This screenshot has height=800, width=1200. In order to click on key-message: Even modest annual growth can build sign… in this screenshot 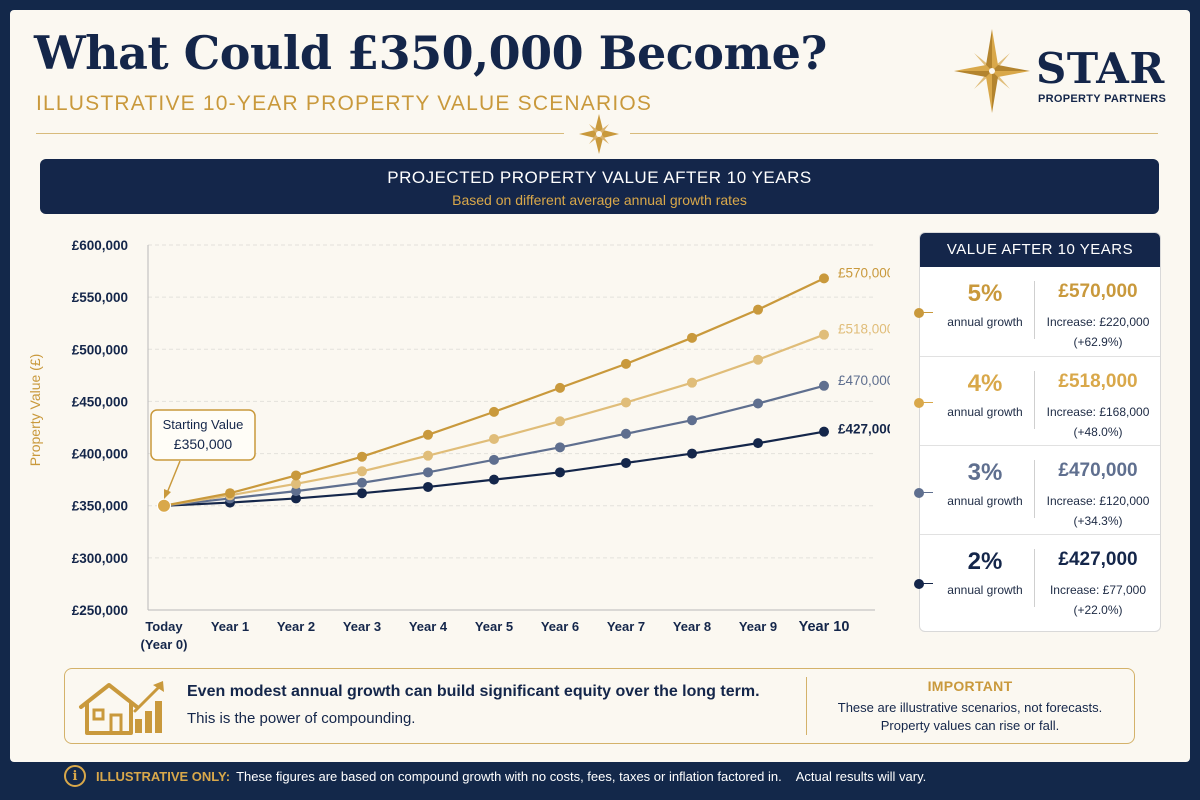, I will do `click(473, 691)`.